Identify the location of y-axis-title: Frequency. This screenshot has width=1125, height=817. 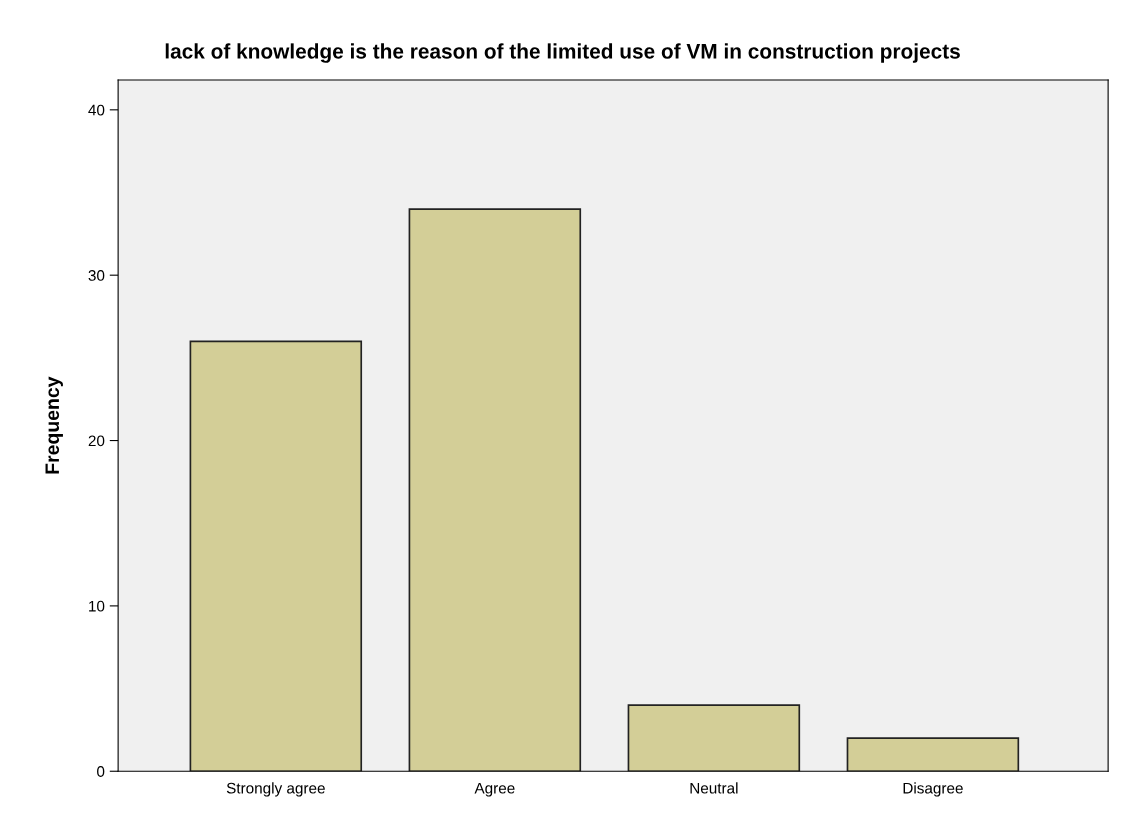
(54, 425).